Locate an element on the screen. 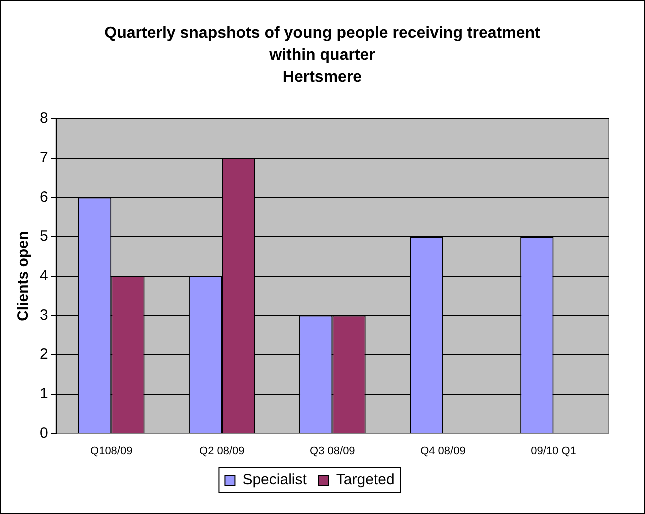 This screenshot has height=514, width=645. chart-subtitle: Hertsmere is located at coordinates (323, 78).